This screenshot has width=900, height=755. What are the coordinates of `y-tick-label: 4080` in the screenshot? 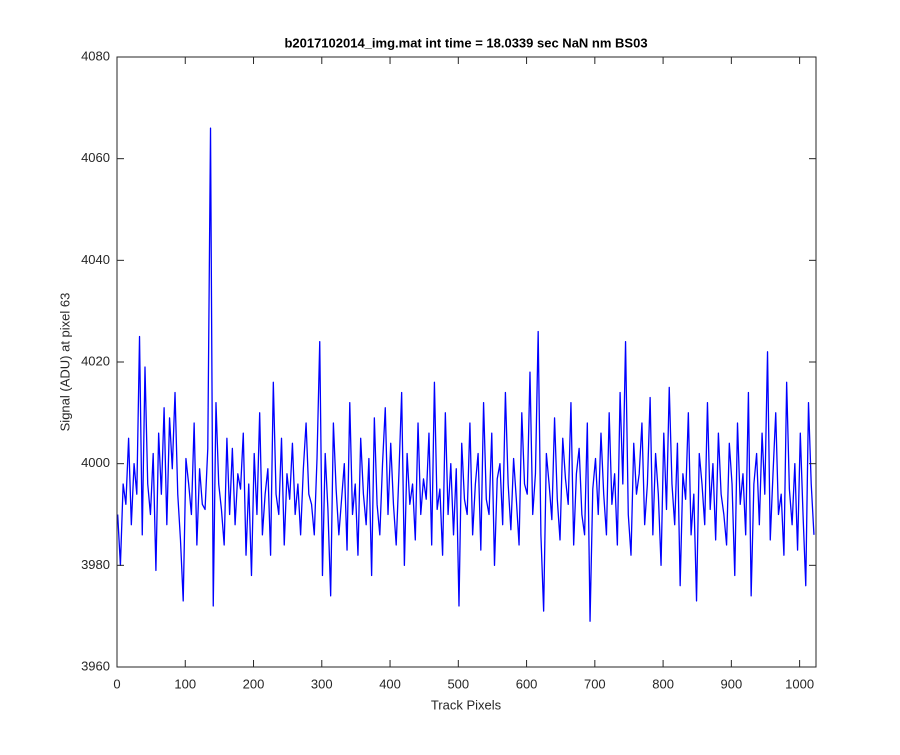 It's located at (95, 55).